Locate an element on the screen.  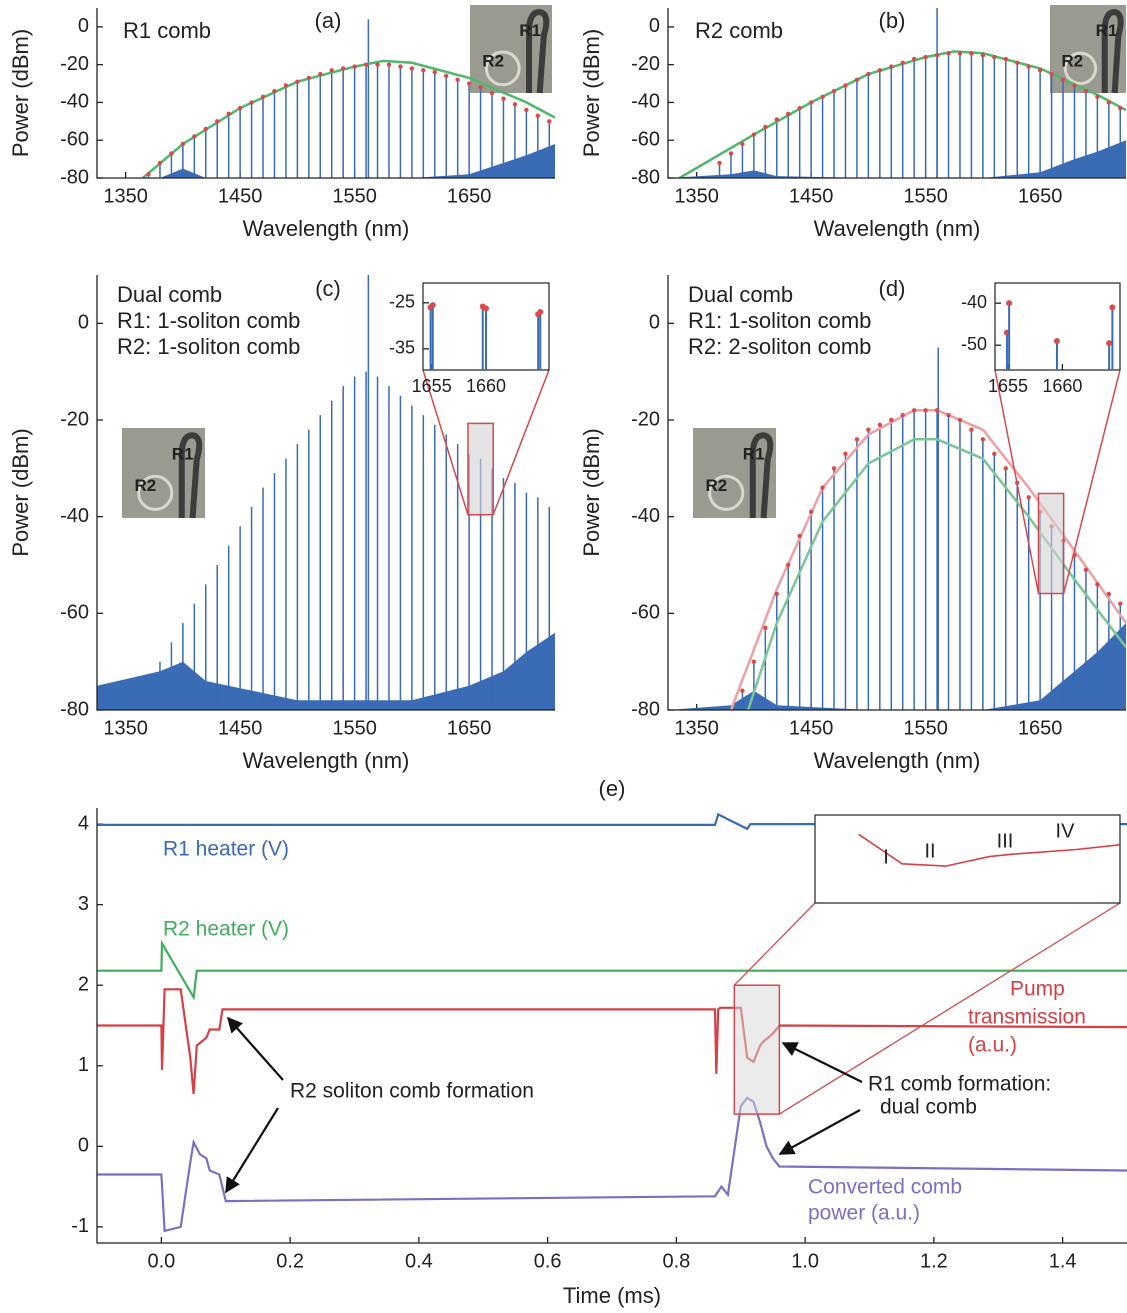
panel-label: (b) is located at coordinates (892, 20).